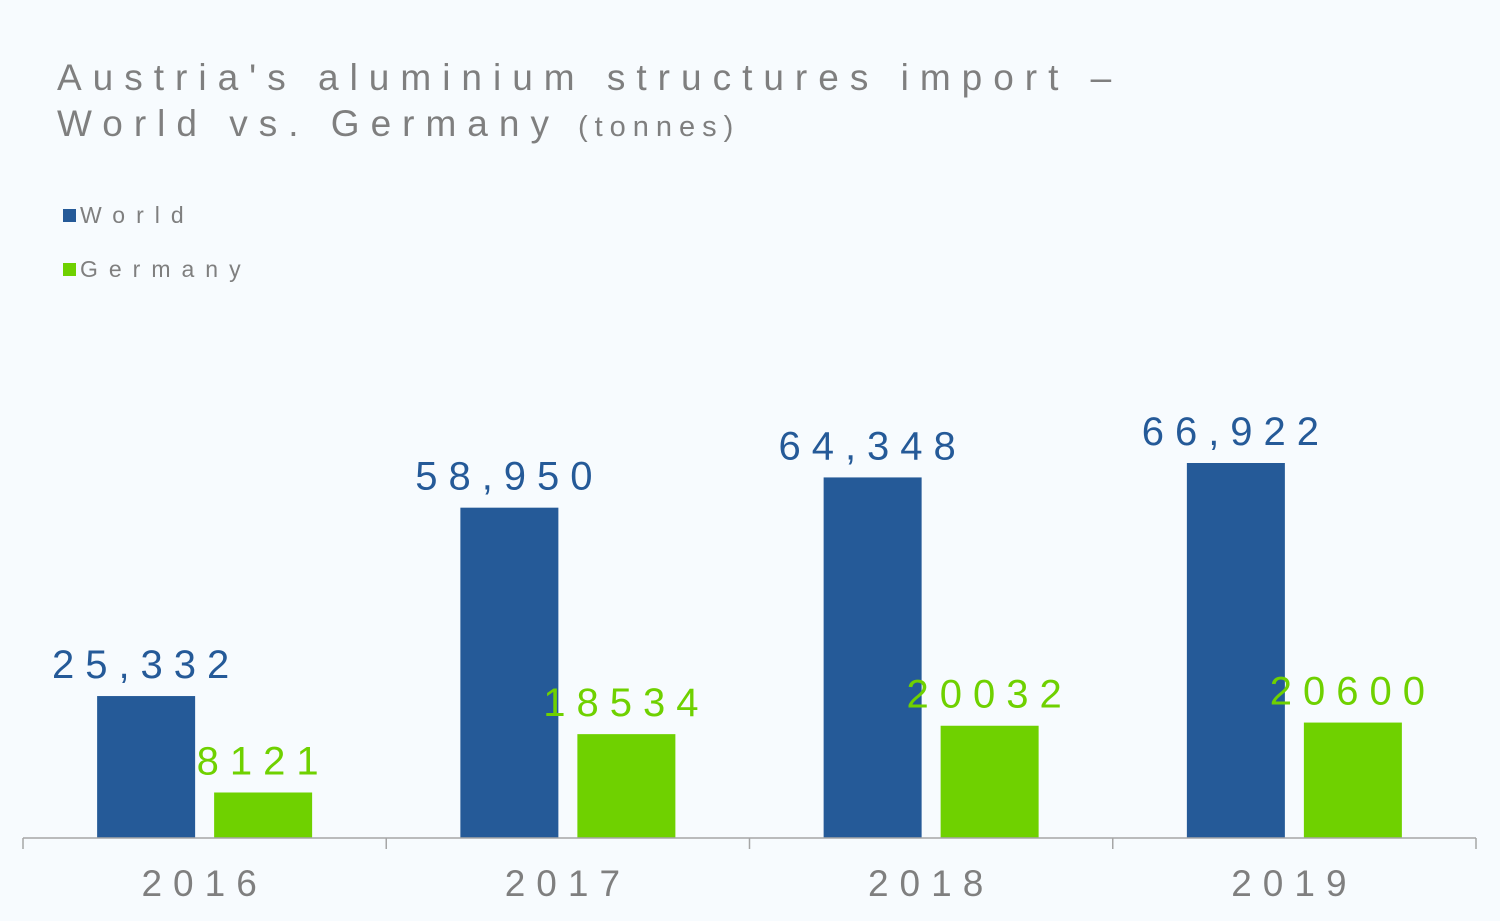  I want to click on x-axis-tick-labels: 2016 2017 2018 2019, so click(749, 883).